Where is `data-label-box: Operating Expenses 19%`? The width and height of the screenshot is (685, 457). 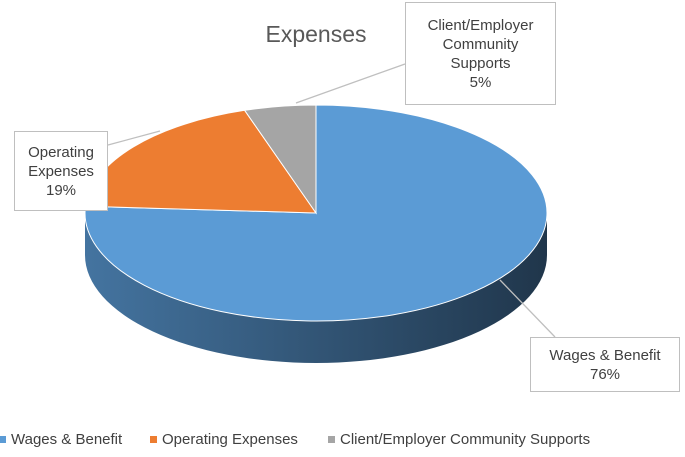
data-label-box: Operating Expenses 19% is located at coordinates (61, 171).